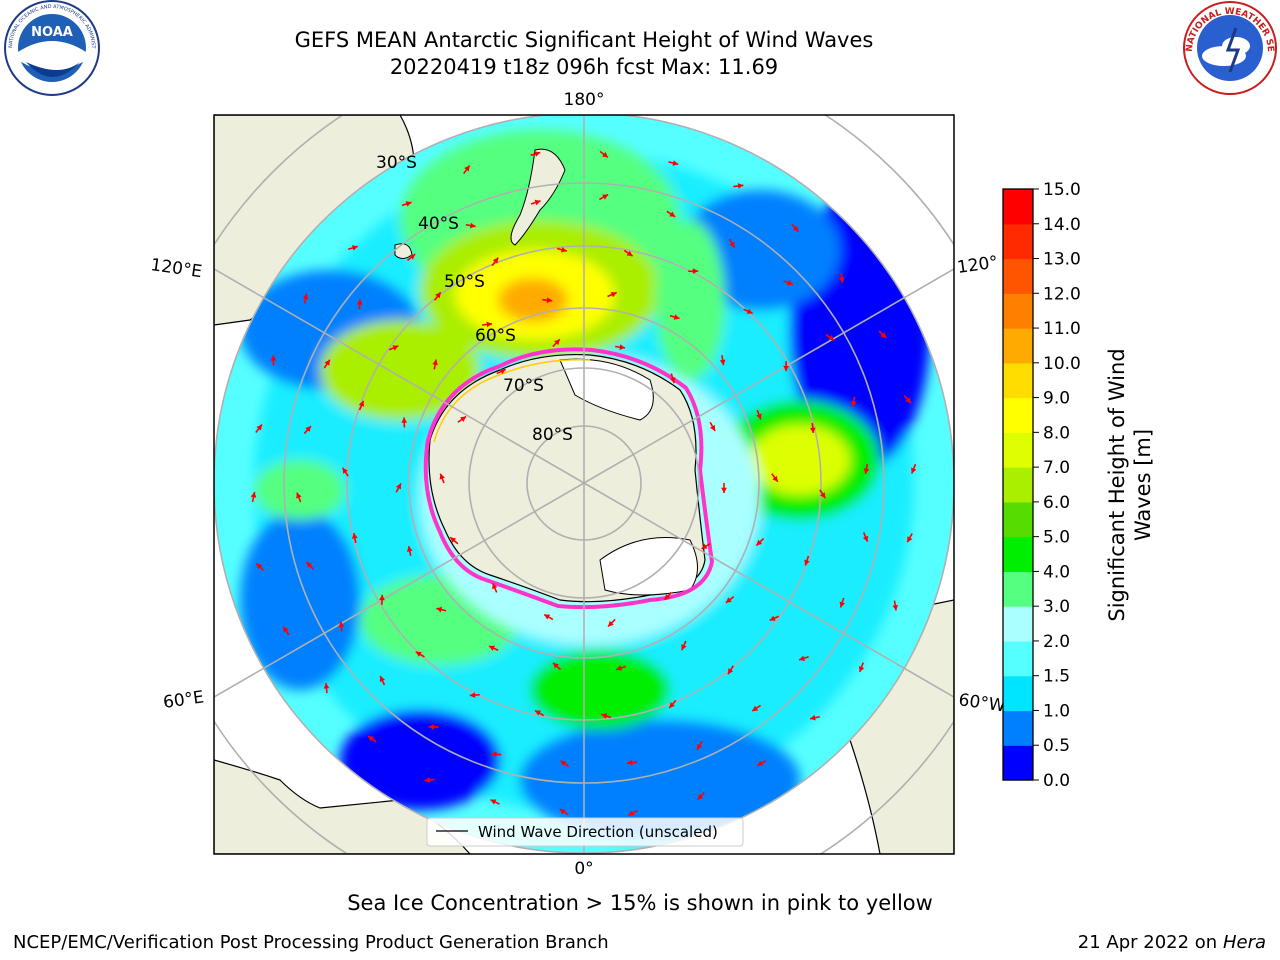  What do you see at coordinates (495, 336) in the screenshot?
I see `lat-label-60s: 60°S` at bounding box center [495, 336].